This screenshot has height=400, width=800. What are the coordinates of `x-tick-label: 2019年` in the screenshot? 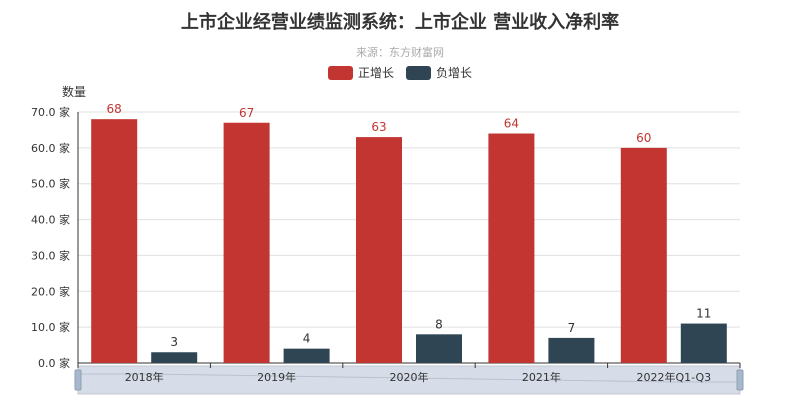 It's located at (276, 377).